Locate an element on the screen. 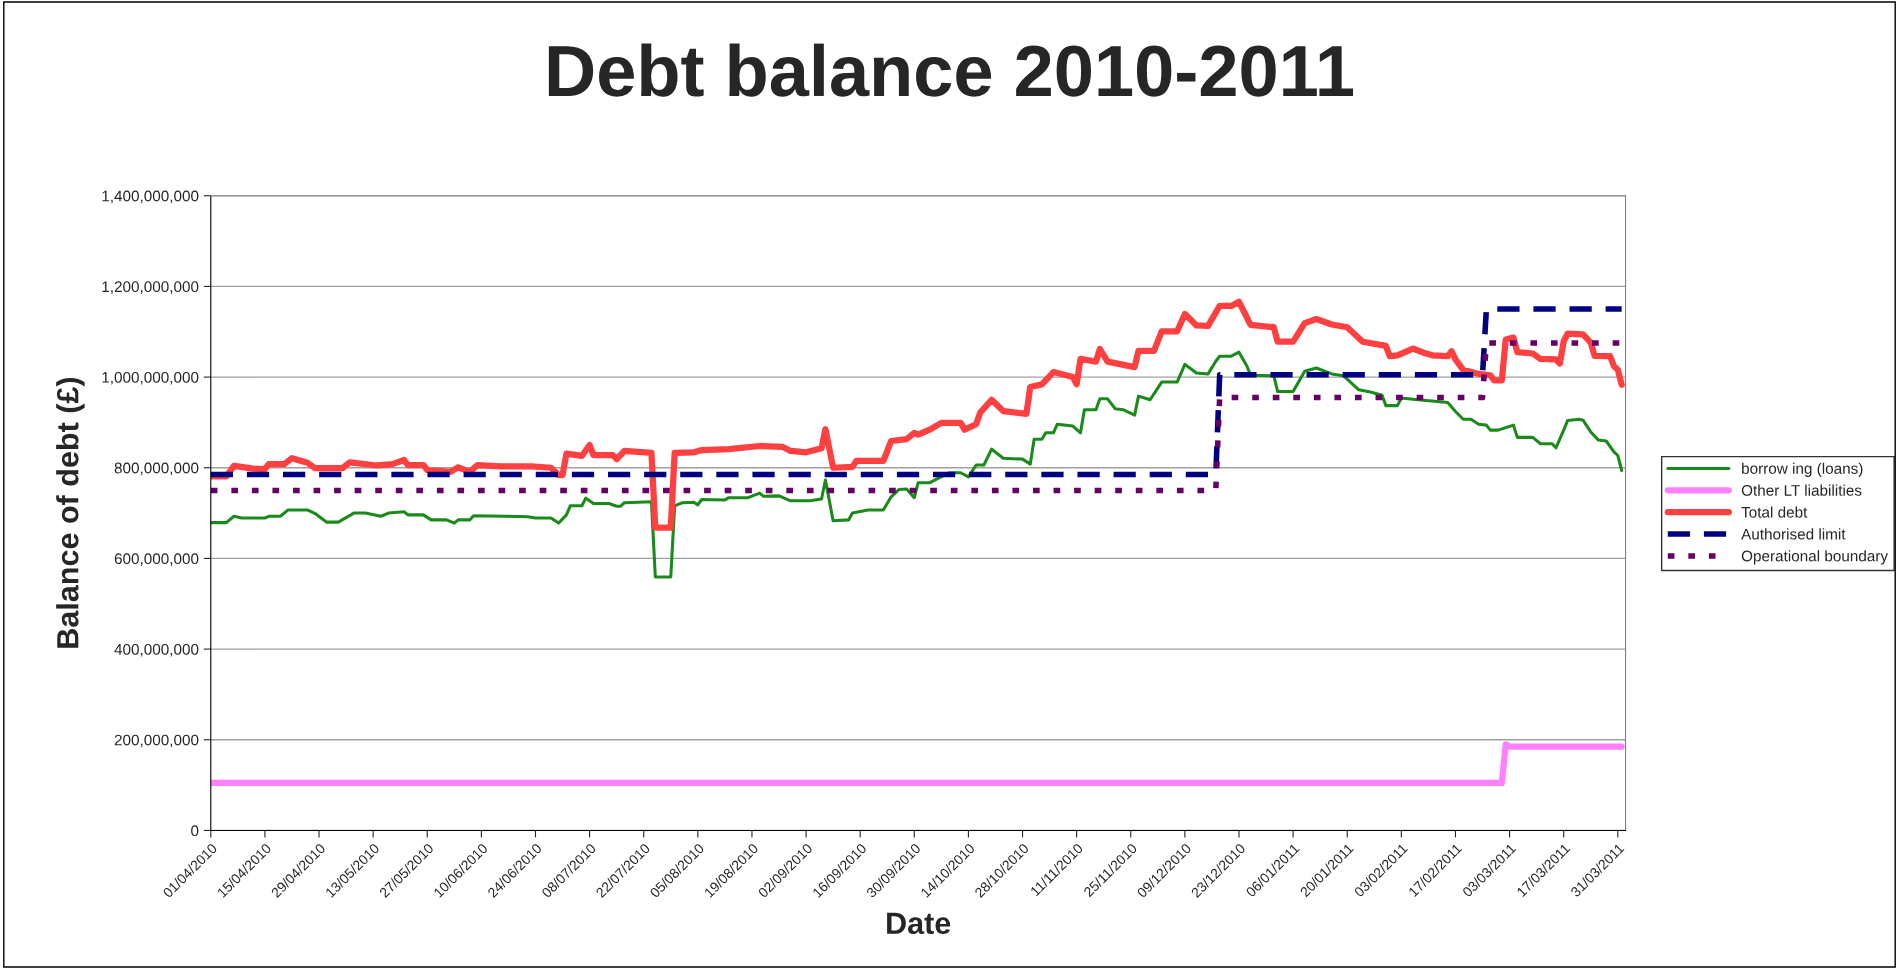 The image size is (1899, 969). legend-label: Operational boundary is located at coordinates (1815, 557).